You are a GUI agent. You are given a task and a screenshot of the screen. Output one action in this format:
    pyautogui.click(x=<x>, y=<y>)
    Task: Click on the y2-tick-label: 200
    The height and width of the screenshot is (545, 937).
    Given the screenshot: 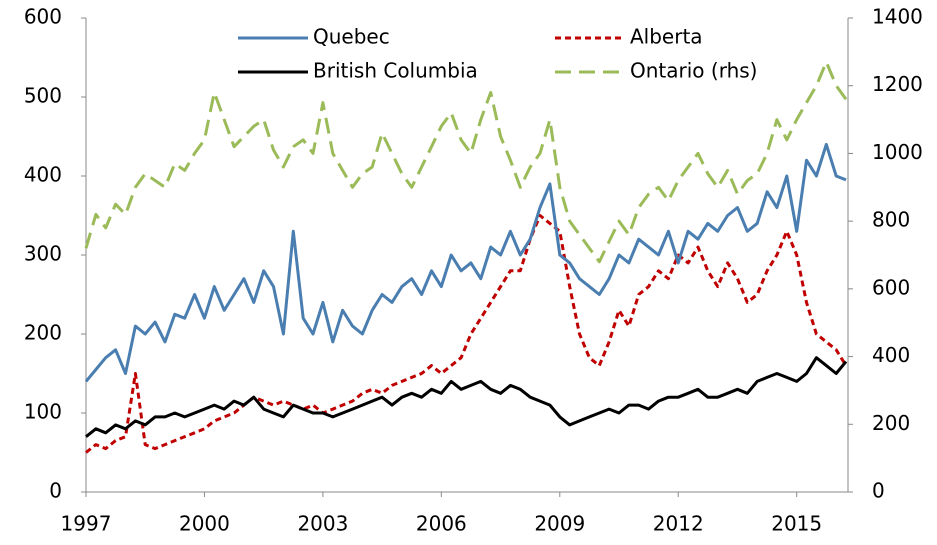 What is the action you would take?
    pyautogui.click(x=891, y=423)
    